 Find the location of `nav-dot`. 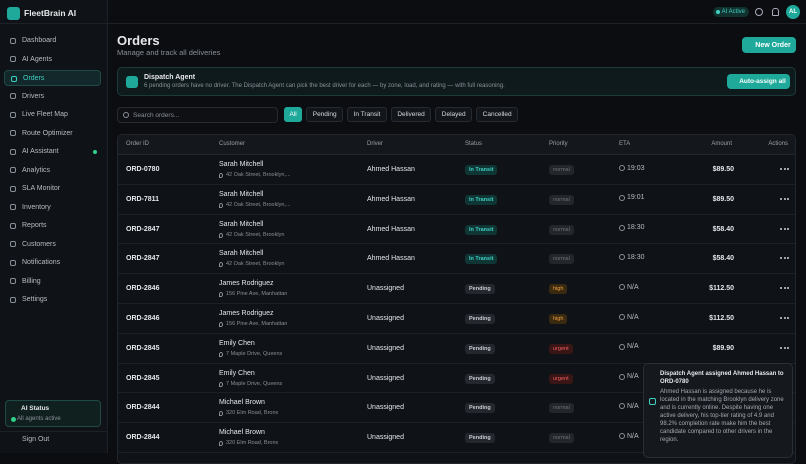

nav-dot is located at coordinates (95, 152).